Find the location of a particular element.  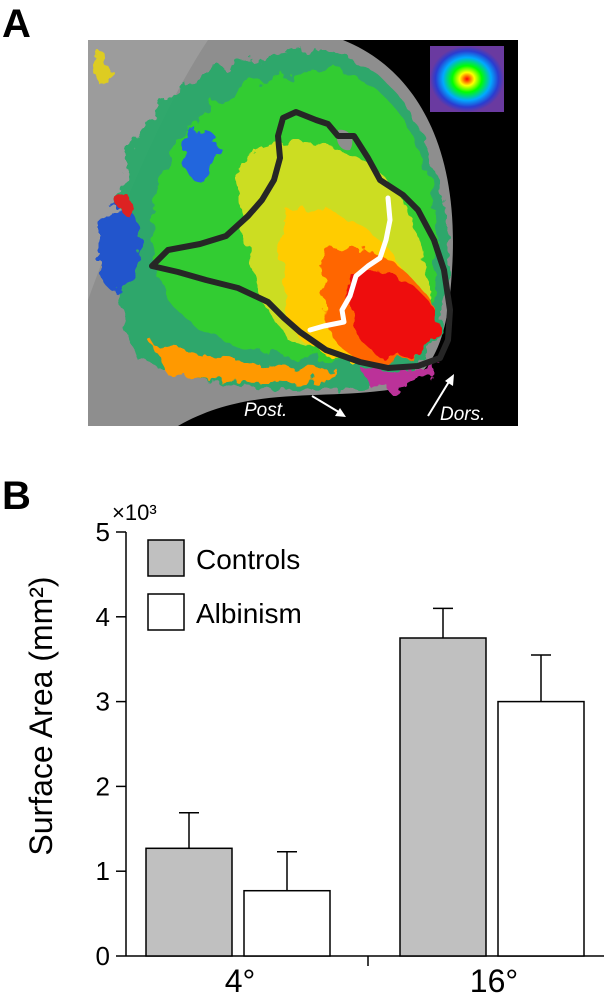

y-tick-label: 5 is located at coordinates (103, 532).